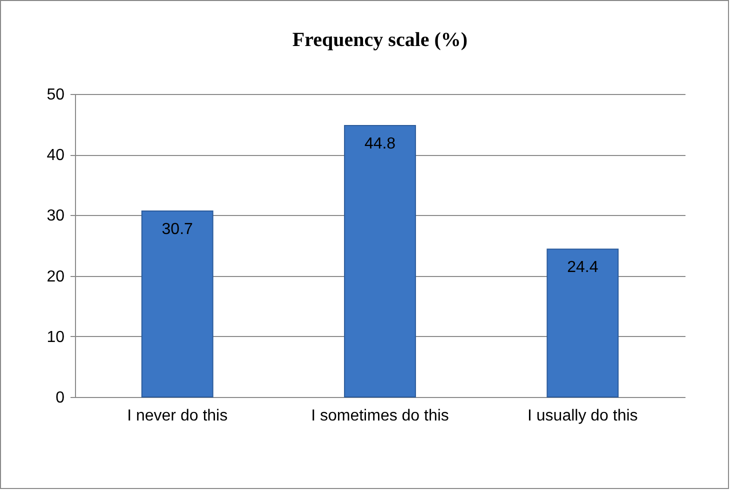 The width and height of the screenshot is (731, 491). I want to click on x-tick-label: I sometimes do this, so click(380, 416).